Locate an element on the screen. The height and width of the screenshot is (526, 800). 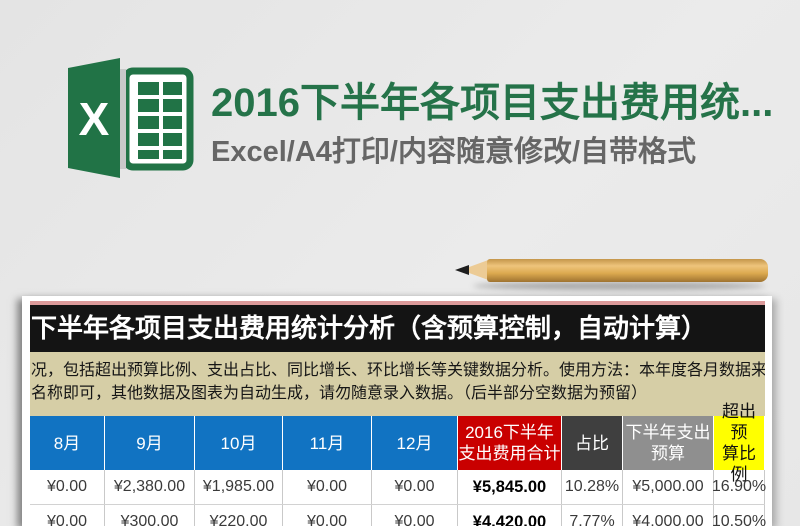
header-cell-budget: 下半年支出 预算 is located at coordinates (668, 443).